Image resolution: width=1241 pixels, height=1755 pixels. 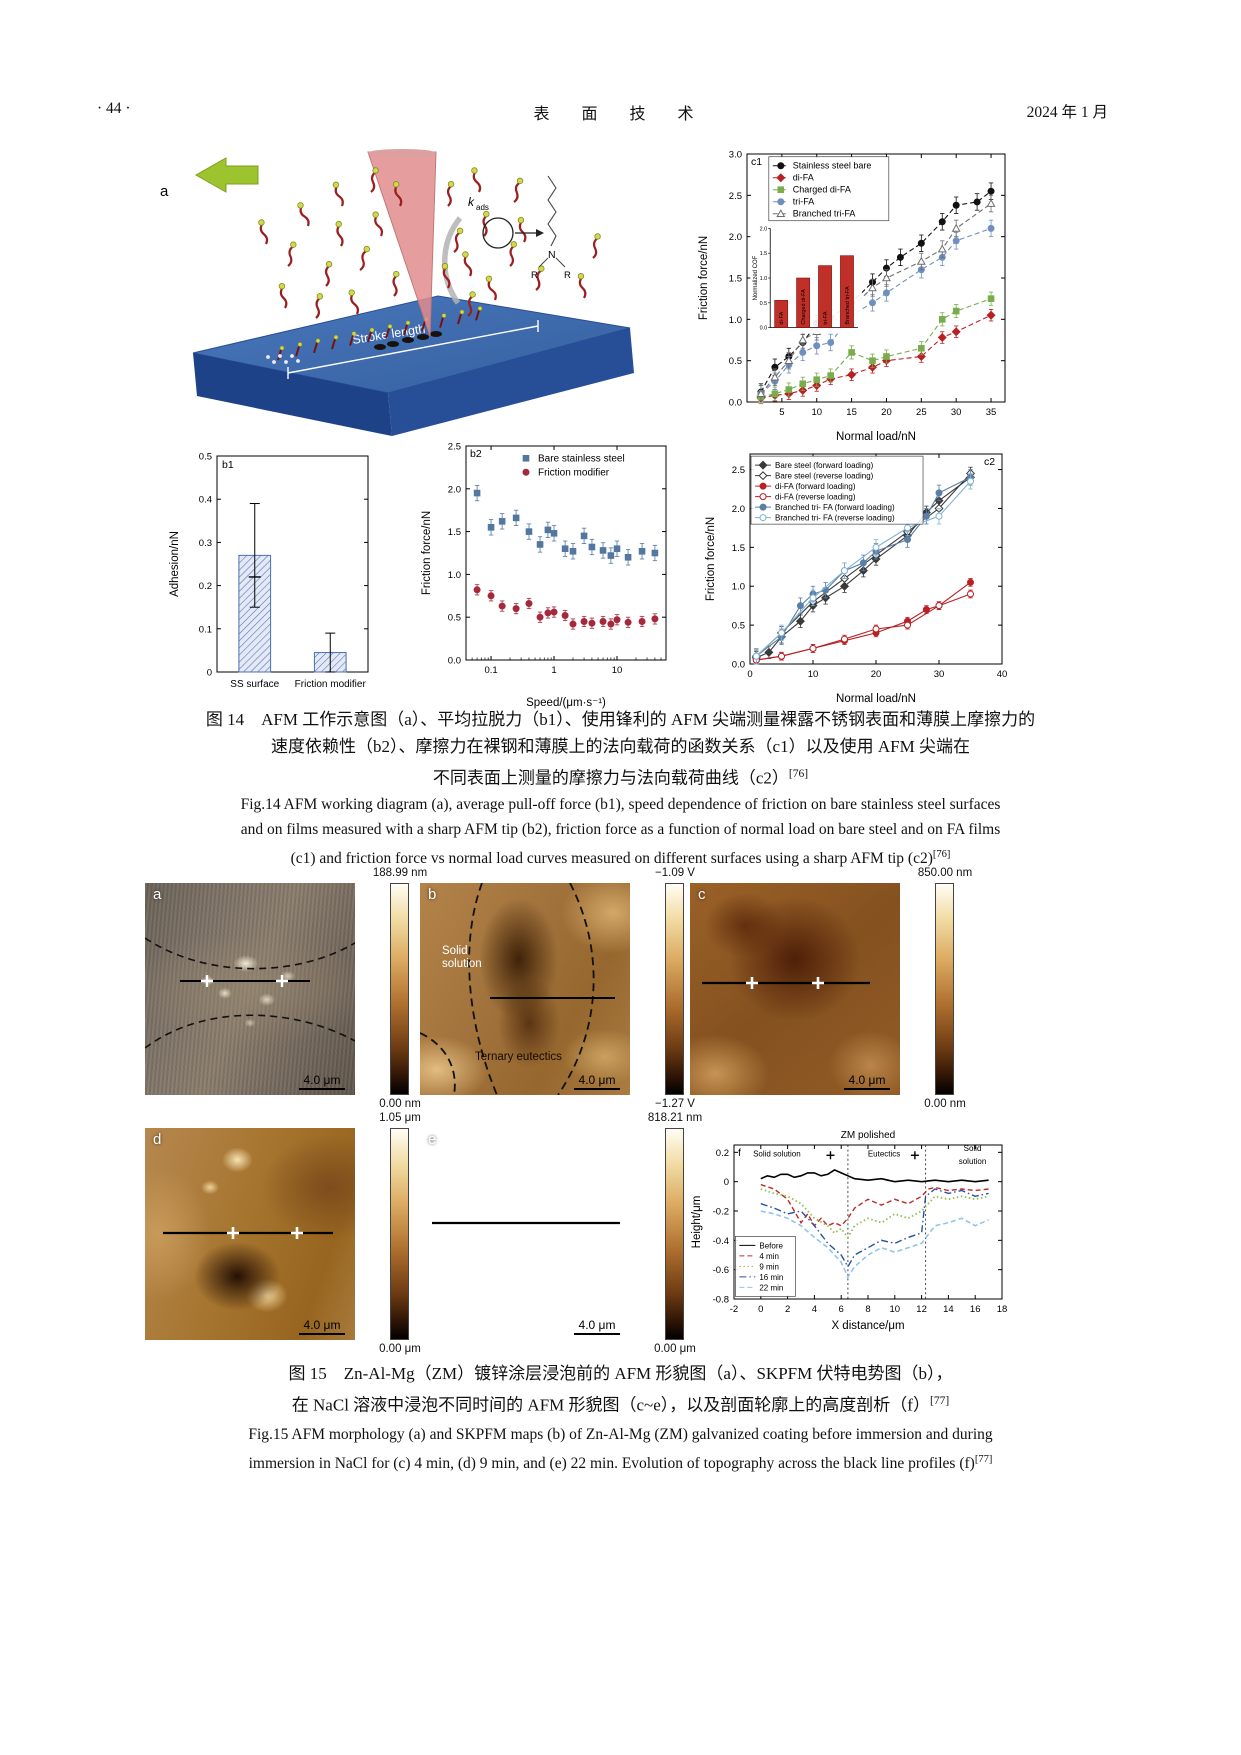 I want to click on colorbar-min-label: 0.00 nm, so click(x=400, y=1104).